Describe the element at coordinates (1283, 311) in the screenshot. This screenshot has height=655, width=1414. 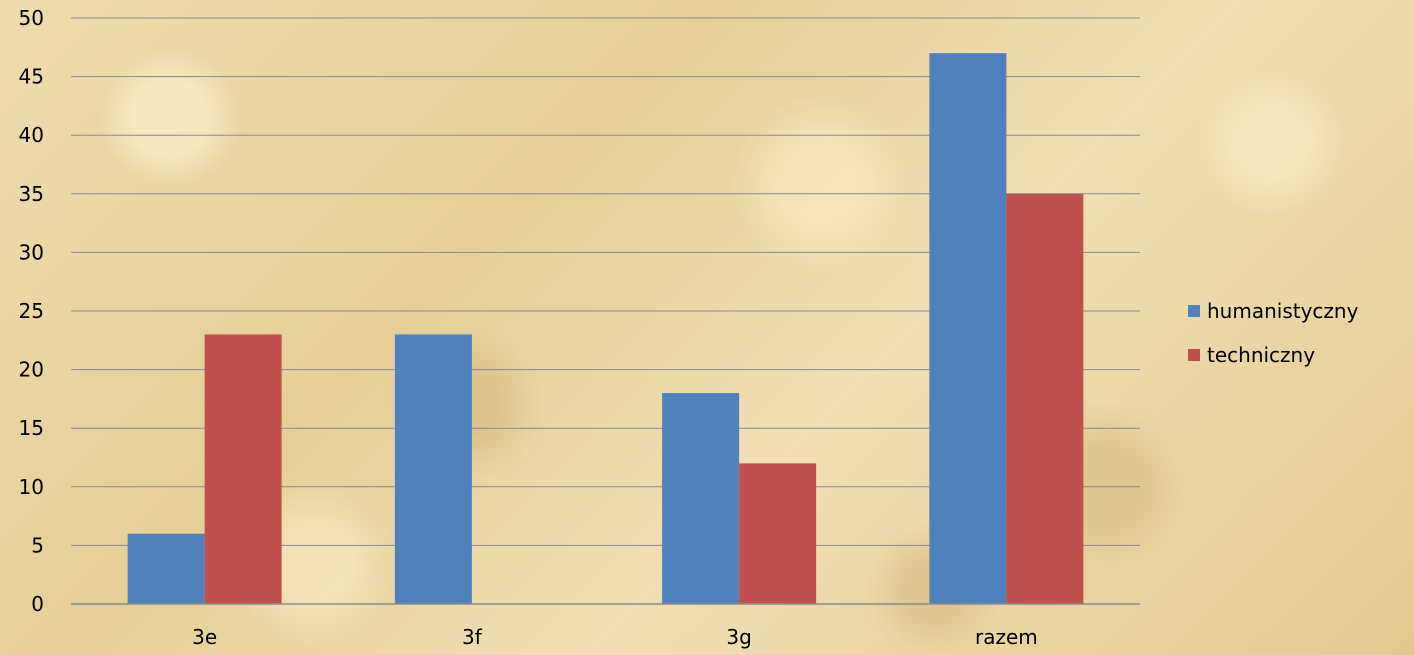
I see `legend-label: humanistyczny` at that location.